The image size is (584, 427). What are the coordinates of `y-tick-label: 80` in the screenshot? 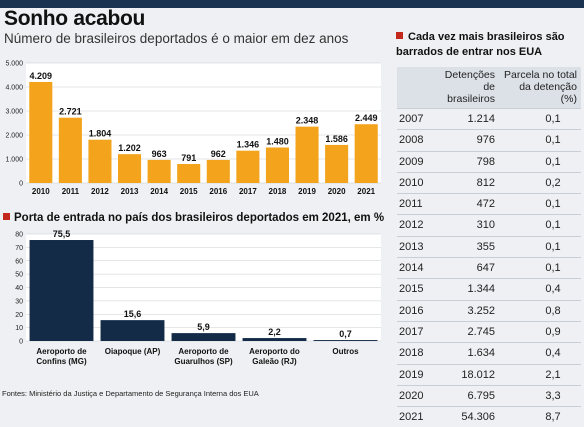 It's located at (19, 235).